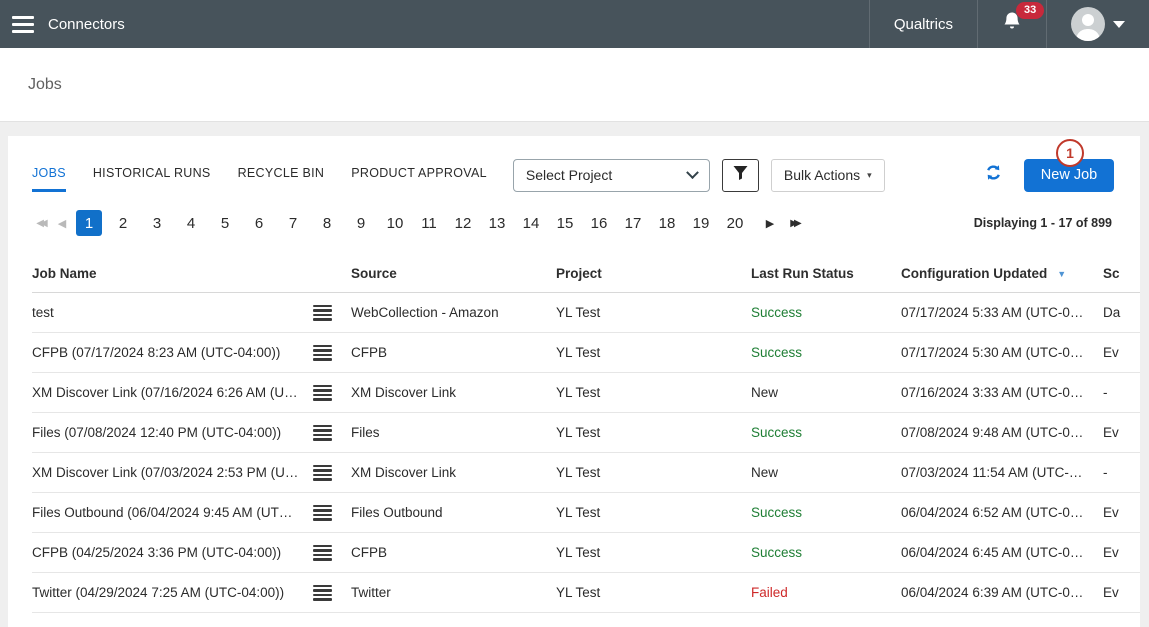 Image resolution: width=1149 pixels, height=627 pixels. I want to click on brand-label: Qualtrics, so click(923, 24).